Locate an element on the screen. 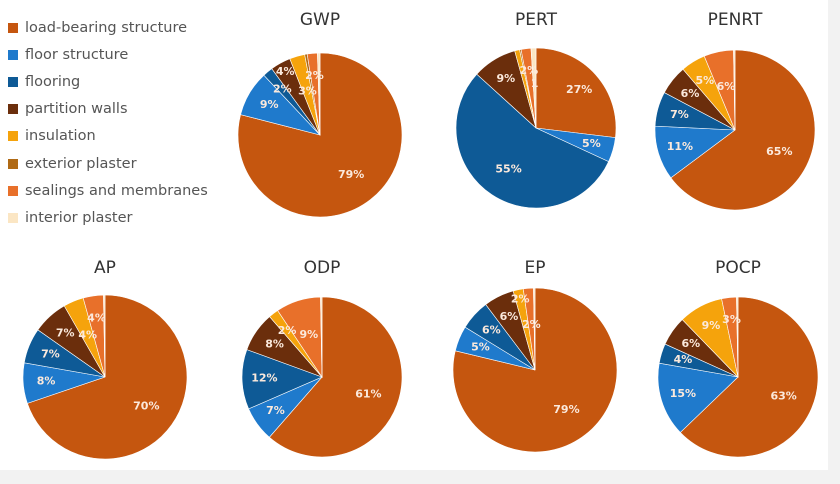 Image resolution: width=840 pixels, height=484 pixels. slice-label: 1 is located at coordinates (535, 83).